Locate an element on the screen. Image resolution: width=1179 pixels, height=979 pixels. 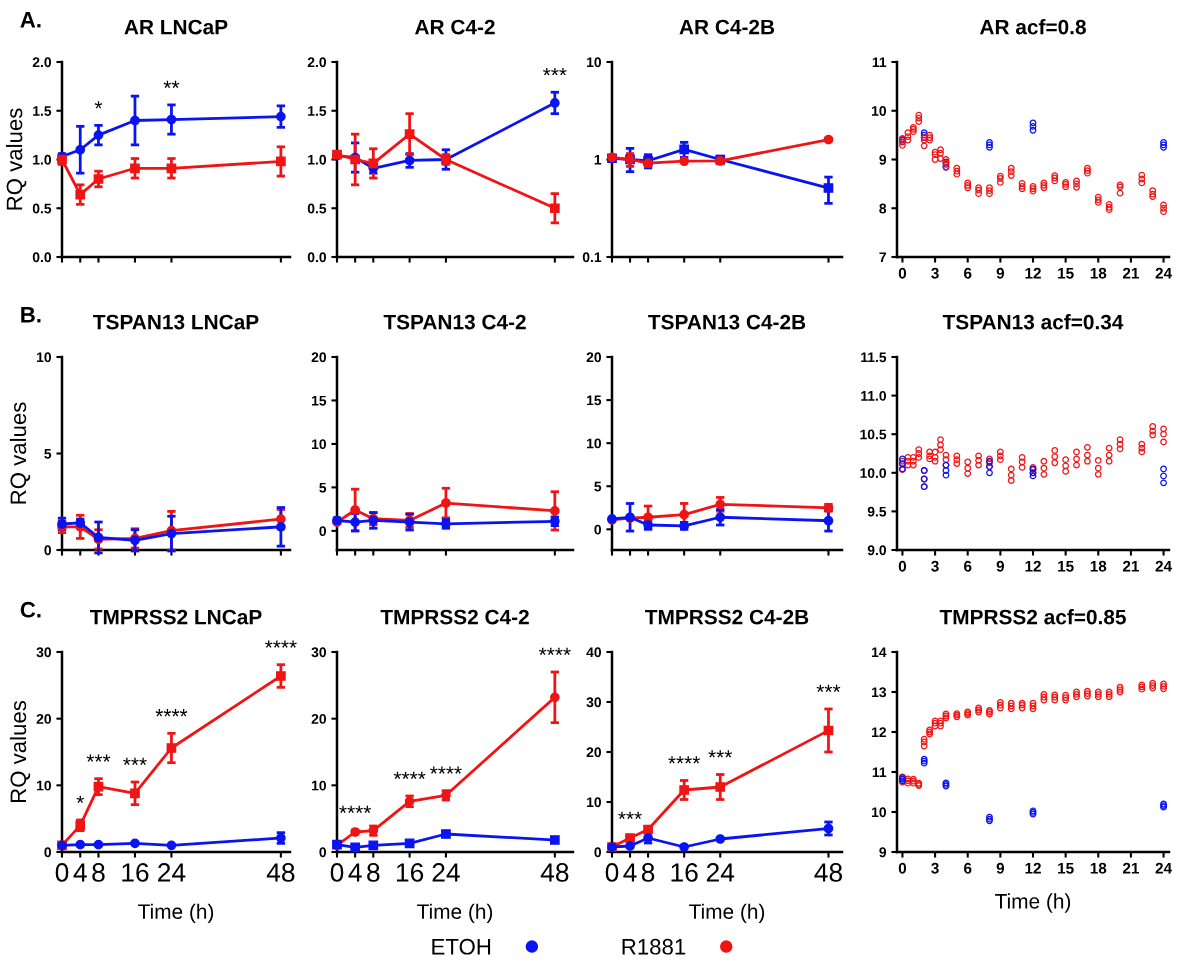
chart-title: TSPAN13 C4-2 is located at coordinates (454, 322).